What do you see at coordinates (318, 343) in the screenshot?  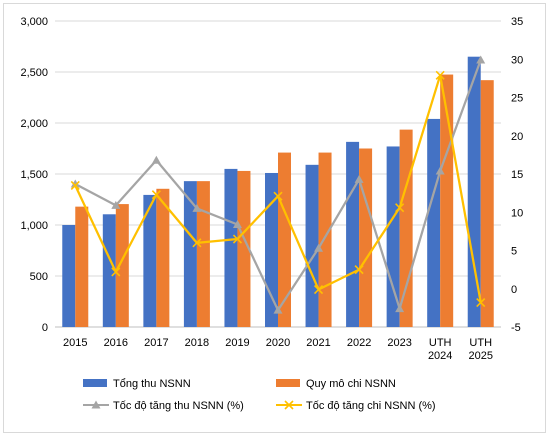 I see `category-label: 2021` at bounding box center [318, 343].